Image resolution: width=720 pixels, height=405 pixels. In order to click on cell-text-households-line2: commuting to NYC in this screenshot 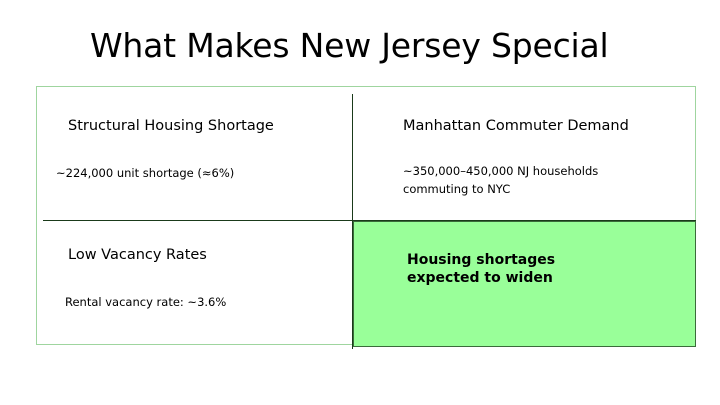, I will do `click(457, 189)`.